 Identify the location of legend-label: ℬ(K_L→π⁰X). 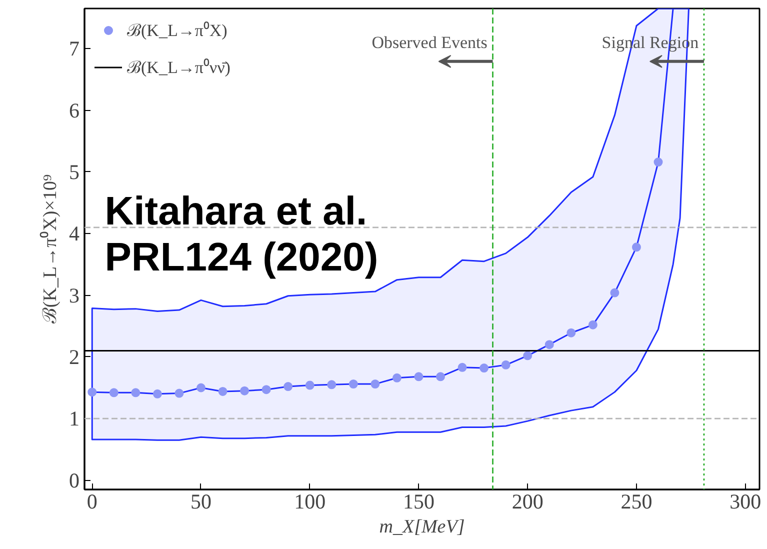
(177, 30).